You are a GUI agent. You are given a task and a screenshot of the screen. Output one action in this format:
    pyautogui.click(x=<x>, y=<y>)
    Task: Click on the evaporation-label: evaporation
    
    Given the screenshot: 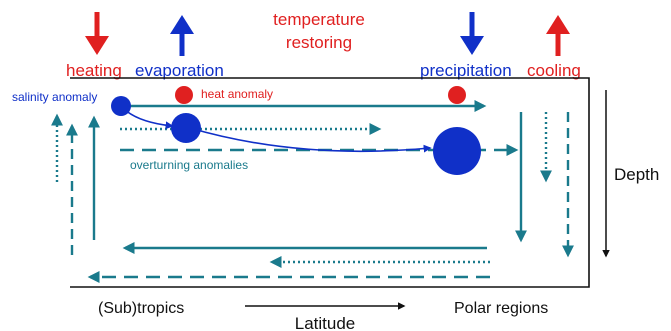 What is the action you would take?
    pyautogui.click(x=179, y=70)
    